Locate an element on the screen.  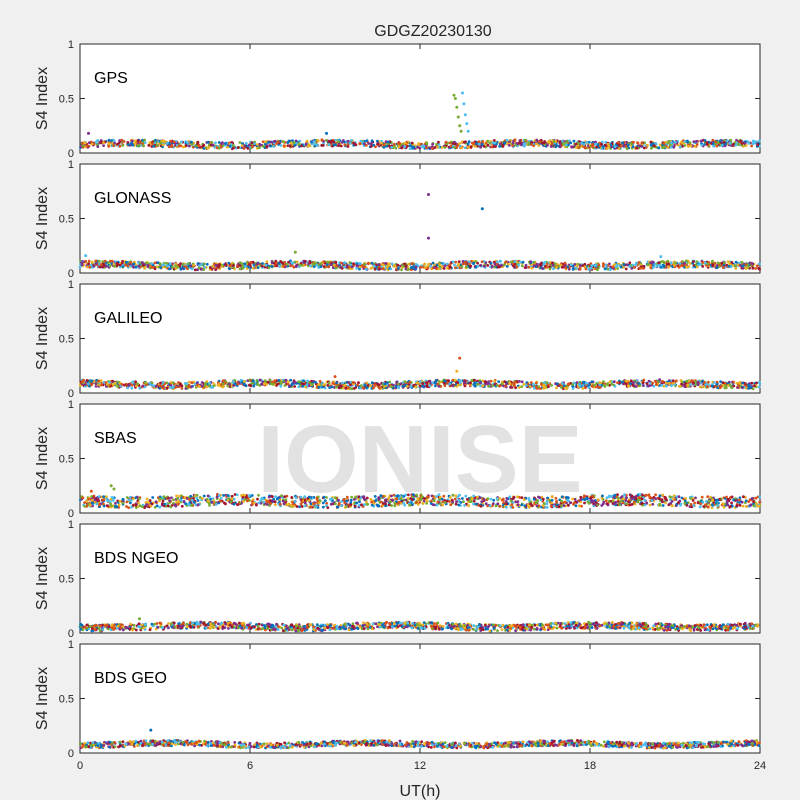
y-axis-label: S4 Index is located at coordinates (42, 458).